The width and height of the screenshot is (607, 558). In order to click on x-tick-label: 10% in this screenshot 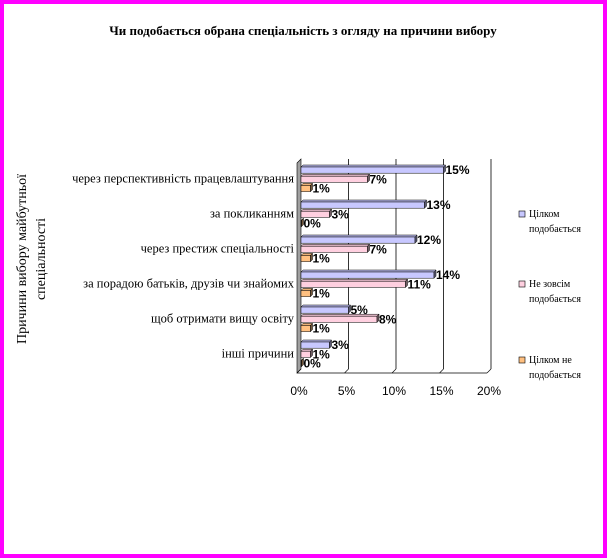, I will do `click(394, 391)`.